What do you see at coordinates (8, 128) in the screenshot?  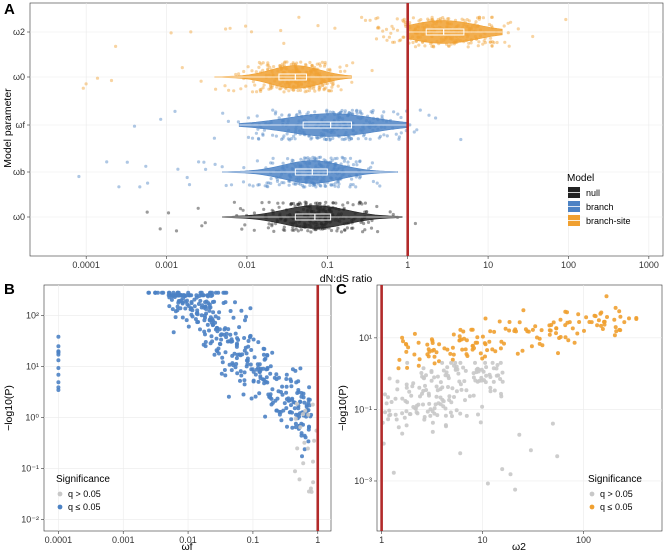 I see `panel-a-y-label: Model parameter` at bounding box center [8, 128].